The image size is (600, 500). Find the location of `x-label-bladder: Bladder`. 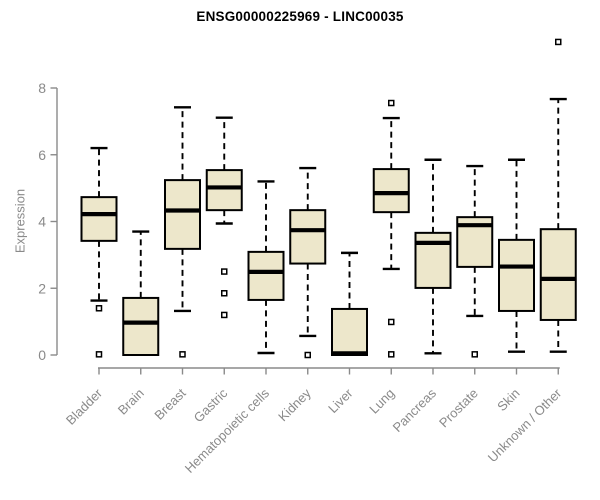

x-label-bladder: Bladder is located at coordinates (84, 406).